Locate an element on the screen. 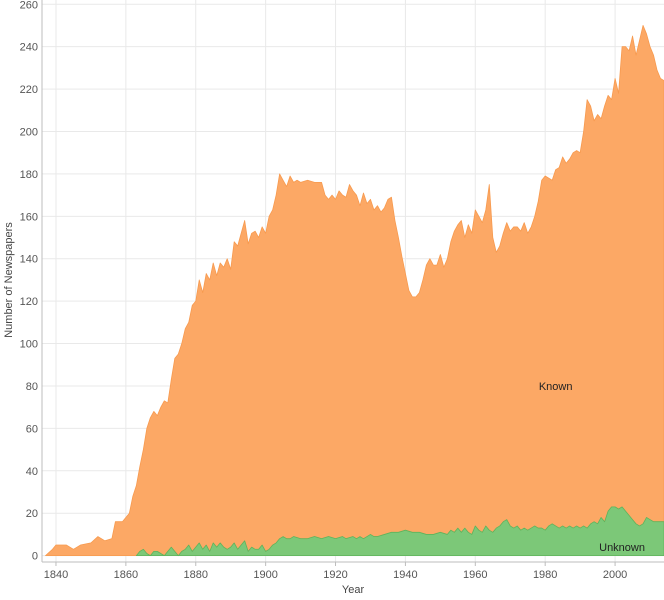  series-label-unknown: Unknown is located at coordinates (622, 548).